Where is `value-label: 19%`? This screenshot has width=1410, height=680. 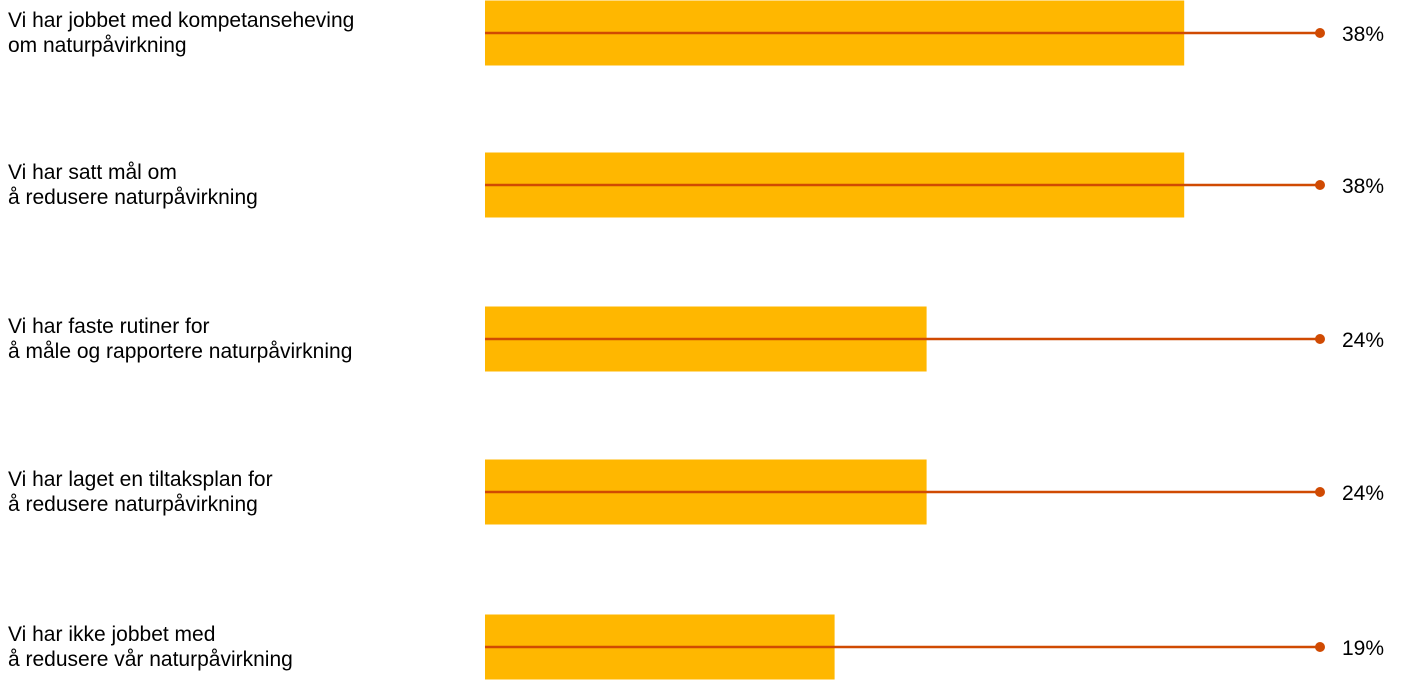 value-label: 19% is located at coordinates (1363, 648).